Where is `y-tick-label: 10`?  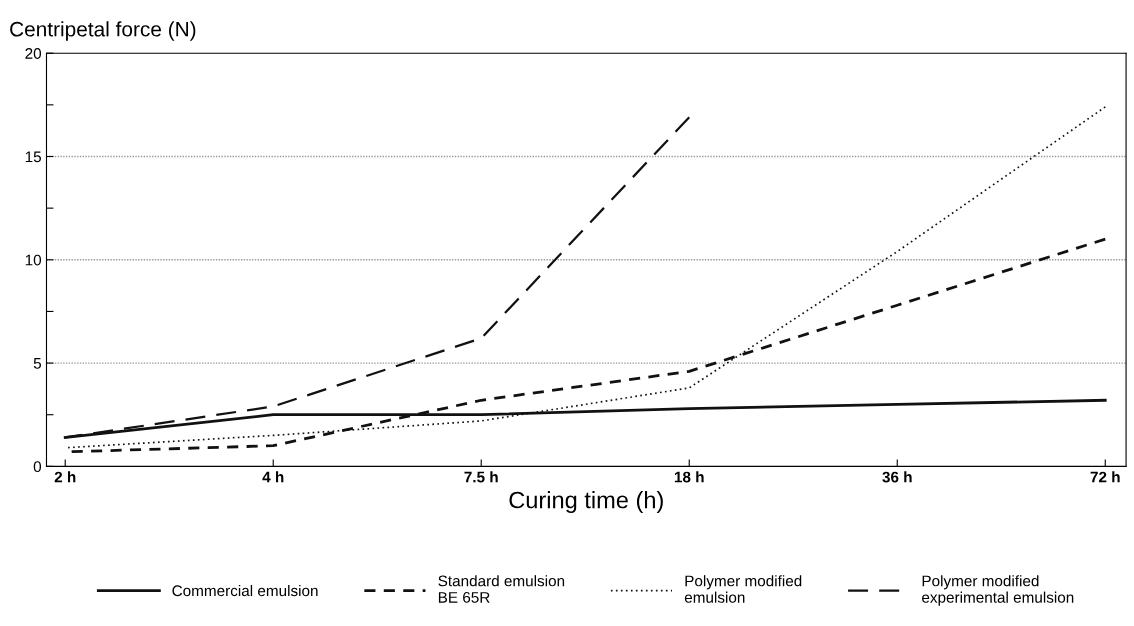 y-tick-label: 10 is located at coordinates (33, 260).